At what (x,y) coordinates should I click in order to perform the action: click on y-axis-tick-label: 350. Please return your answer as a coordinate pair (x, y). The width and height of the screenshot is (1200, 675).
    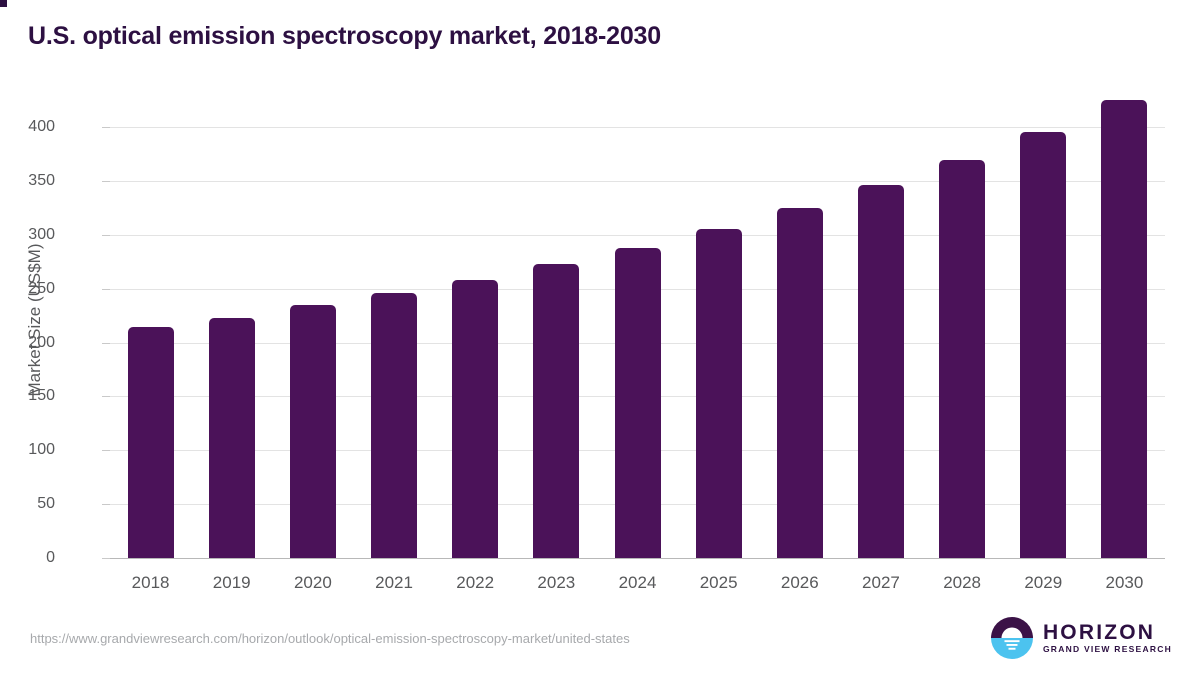
    Looking at the image, I should click on (41, 181).